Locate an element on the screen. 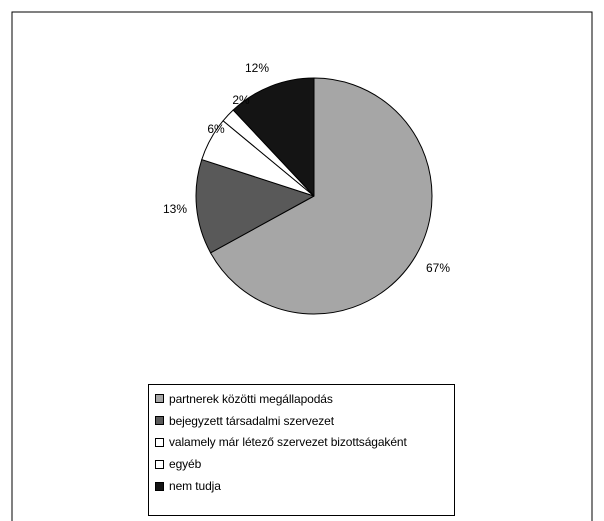  legend-swatch-nem-tudja is located at coordinates (159, 486).